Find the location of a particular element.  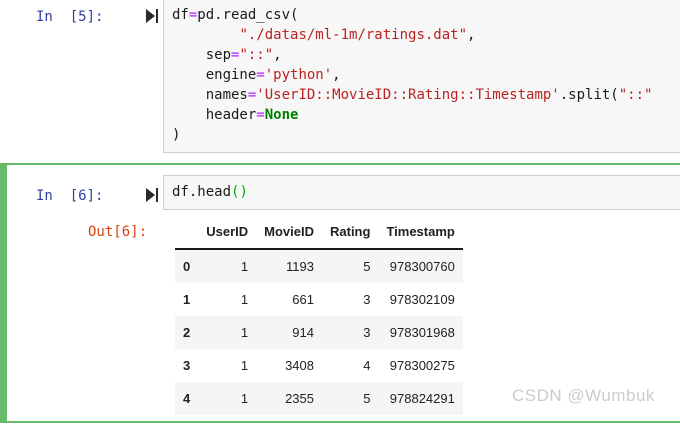

row-index-cell: 3 is located at coordinates (187, 365).